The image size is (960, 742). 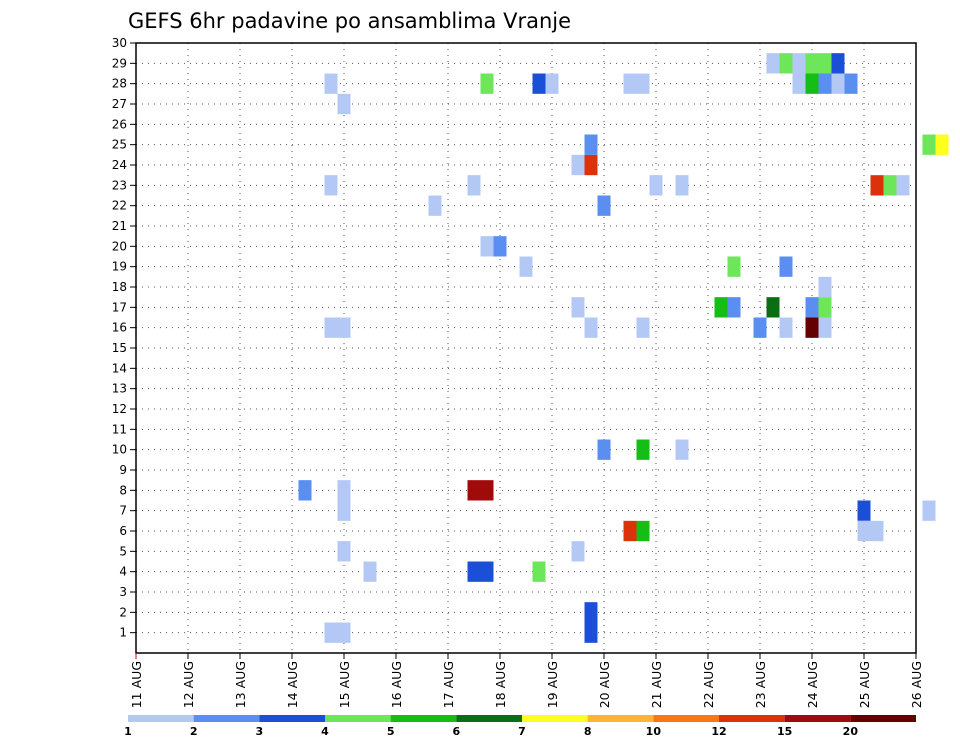 What do you see at coordinates (119, 104) in the screenshot?
I see `y-tick-label: 27` at bounding box center [119, 104].